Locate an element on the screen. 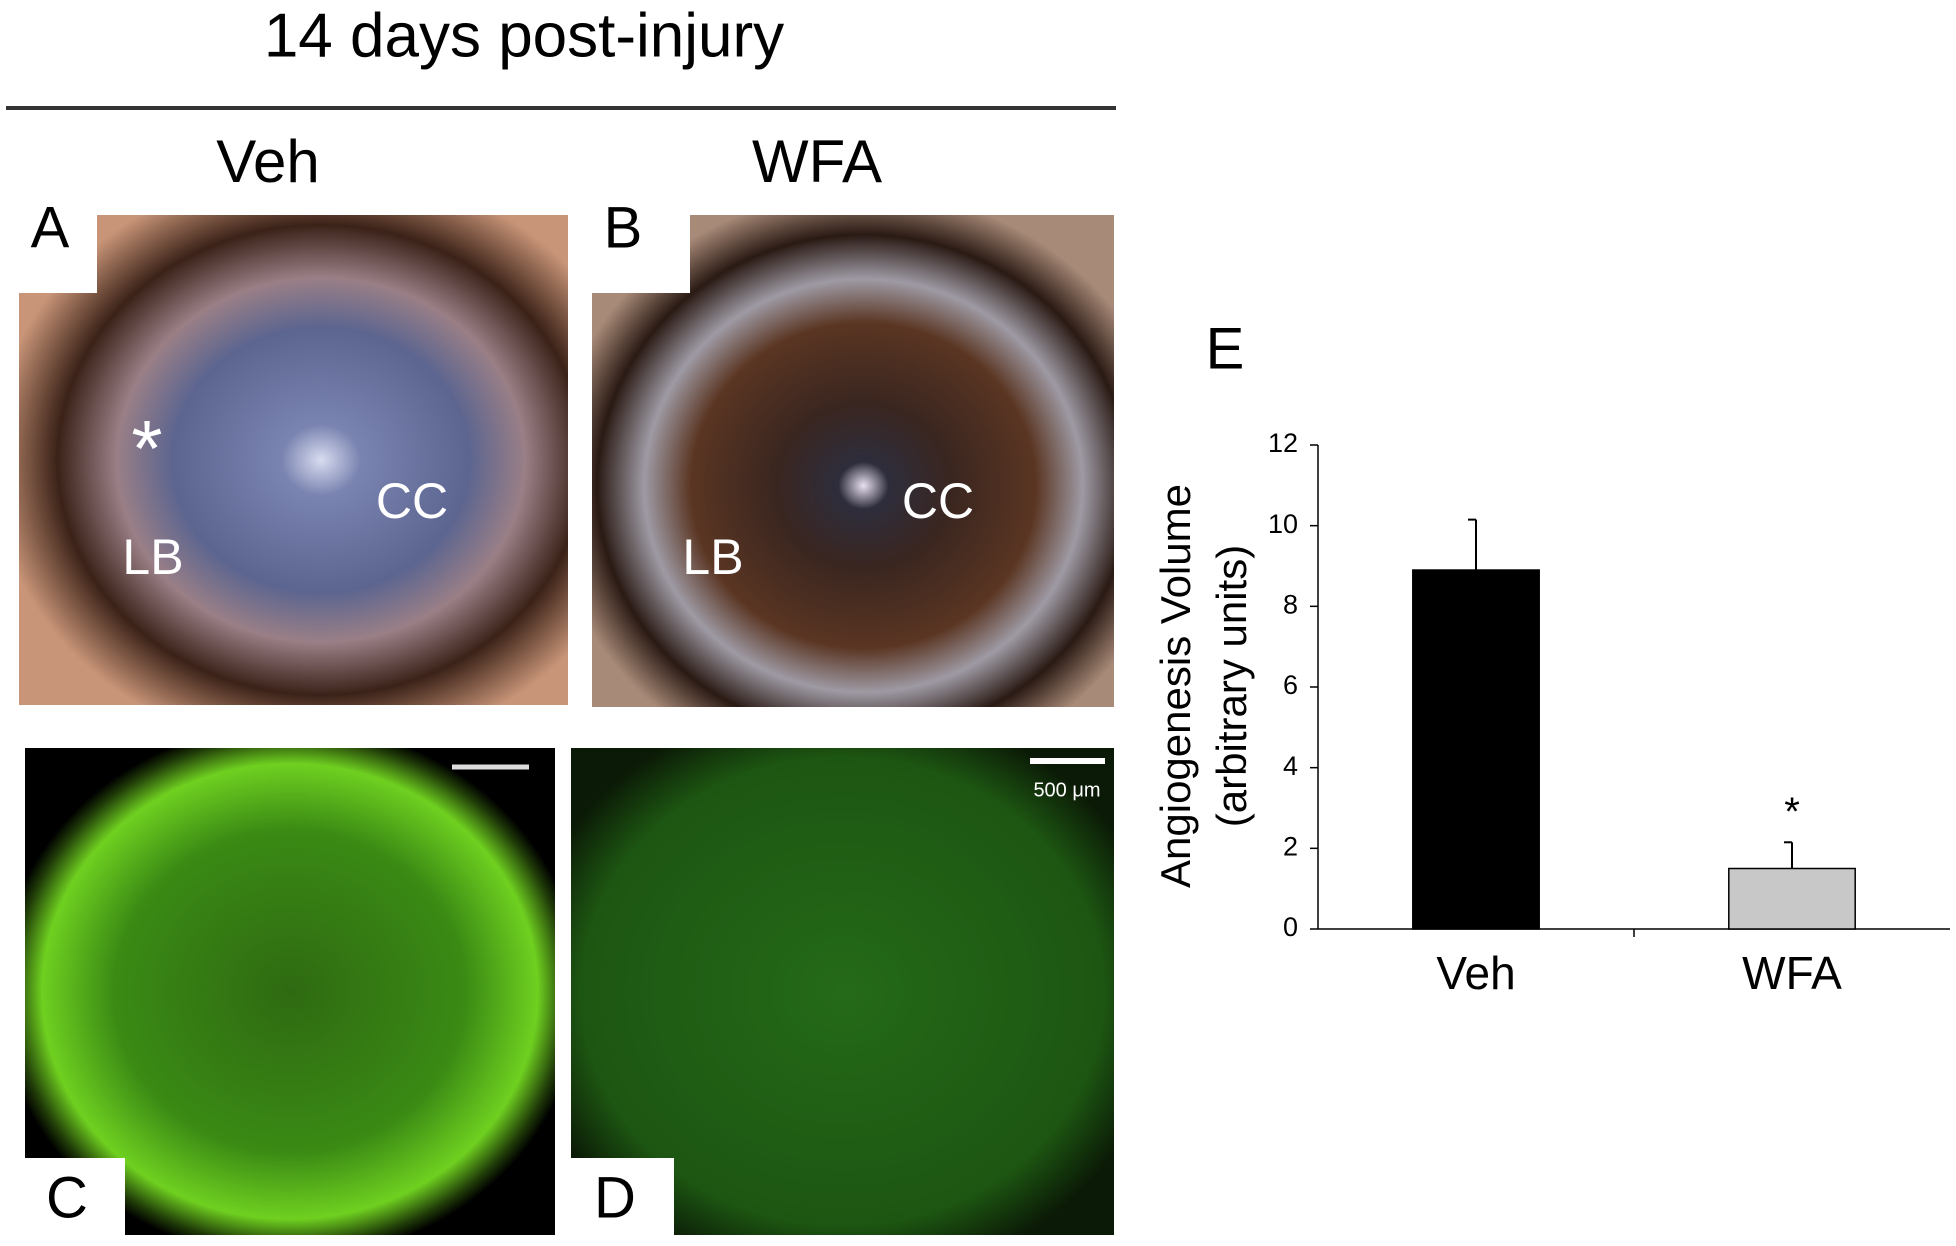 The height and width of the screenshot is (1246, 1956). photo-b is located at coordinates (853, 461).